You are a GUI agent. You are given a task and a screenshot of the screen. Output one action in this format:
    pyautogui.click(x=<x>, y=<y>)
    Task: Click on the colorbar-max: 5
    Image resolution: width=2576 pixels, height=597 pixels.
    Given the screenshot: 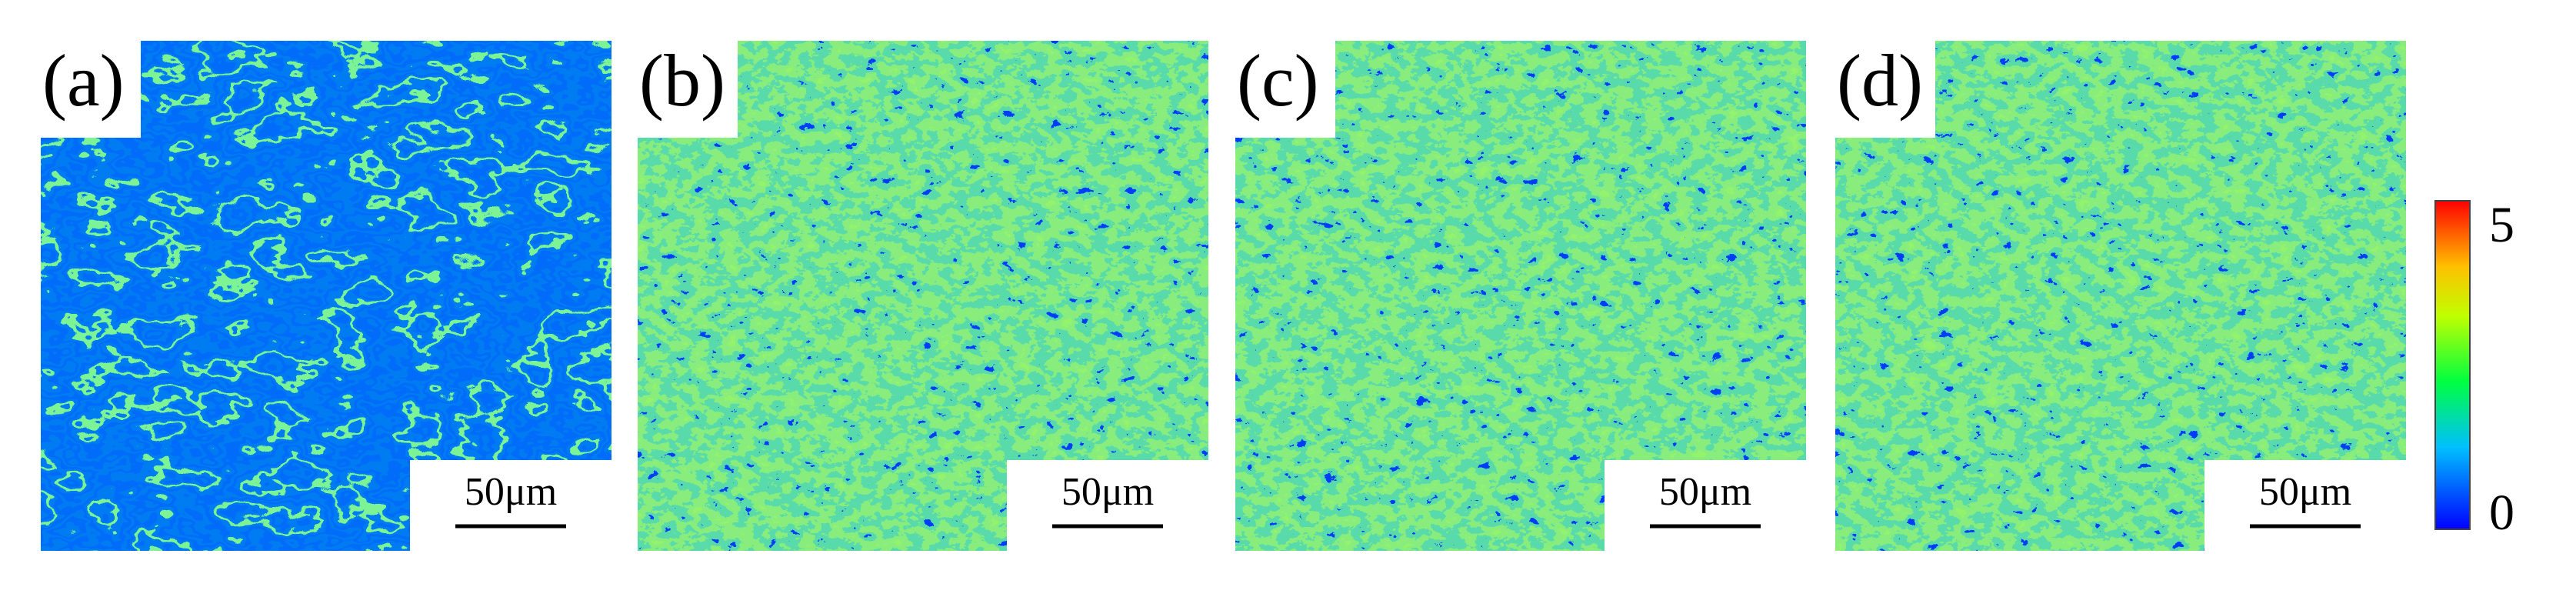 What is the action you would take?
    pyautogui.click(x=2501, y=225)
    